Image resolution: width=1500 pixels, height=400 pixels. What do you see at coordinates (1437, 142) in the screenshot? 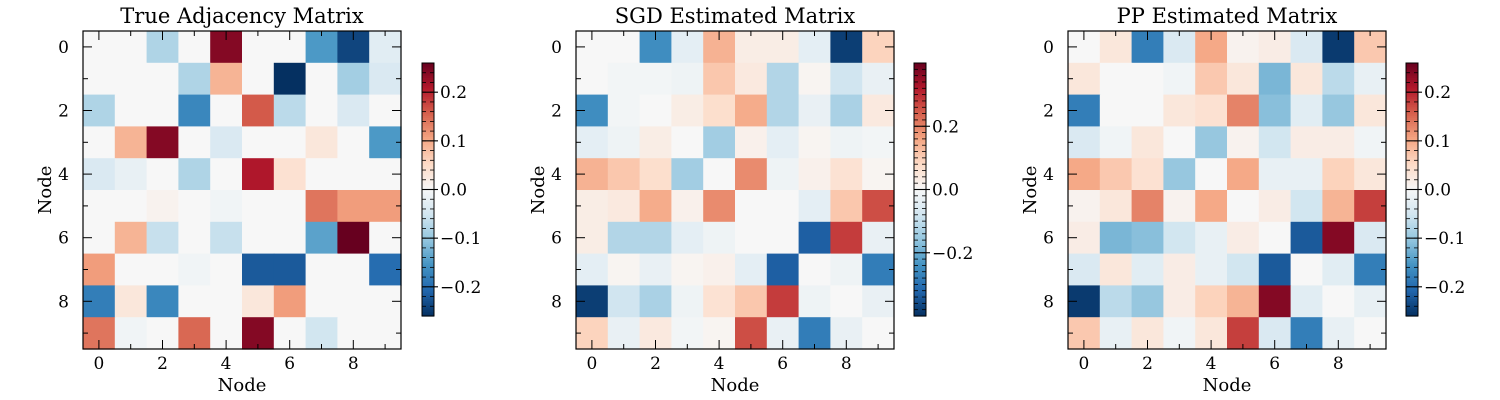
I see `colorbar-tick-label: 0.1` at bounding box center [1437, 142].